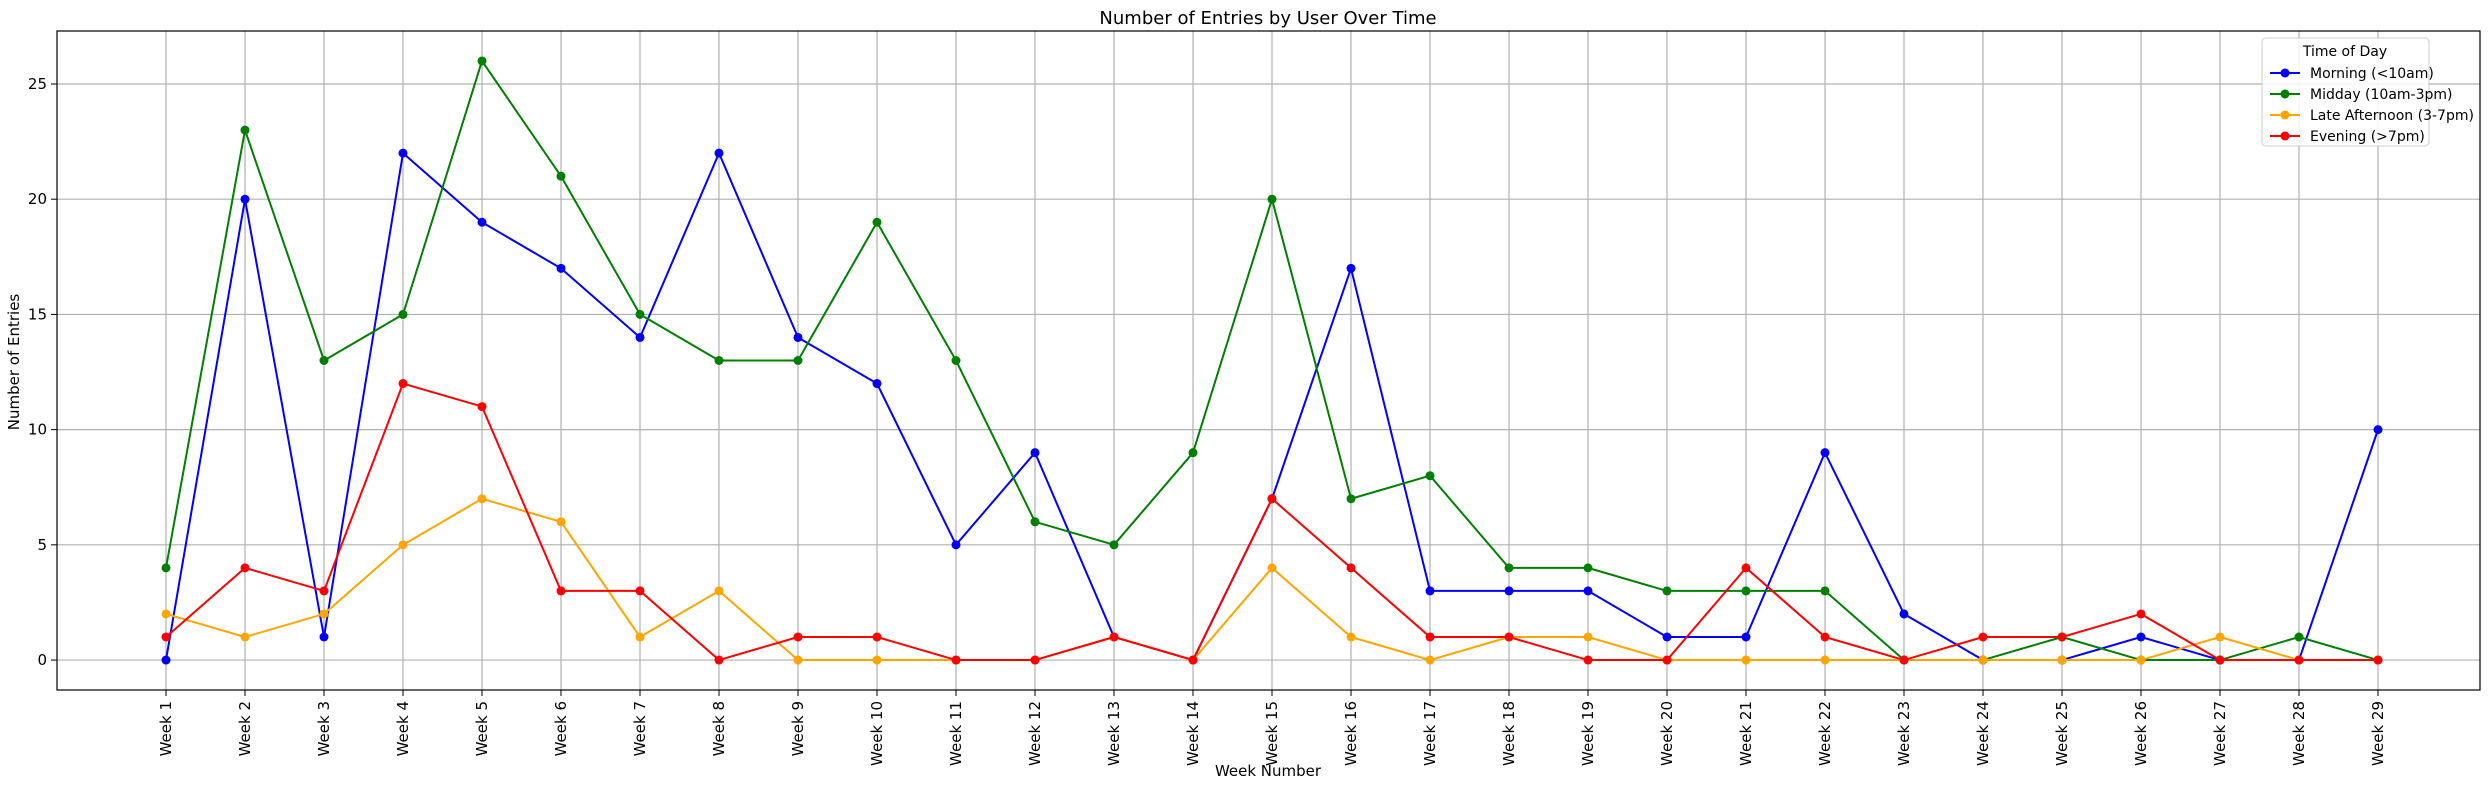 The width and height of the screenshot is (2490, 790). Describe the element at coordinates (956, 733) in the screenshot. I see `x-tick-label: Week 11` at that location.